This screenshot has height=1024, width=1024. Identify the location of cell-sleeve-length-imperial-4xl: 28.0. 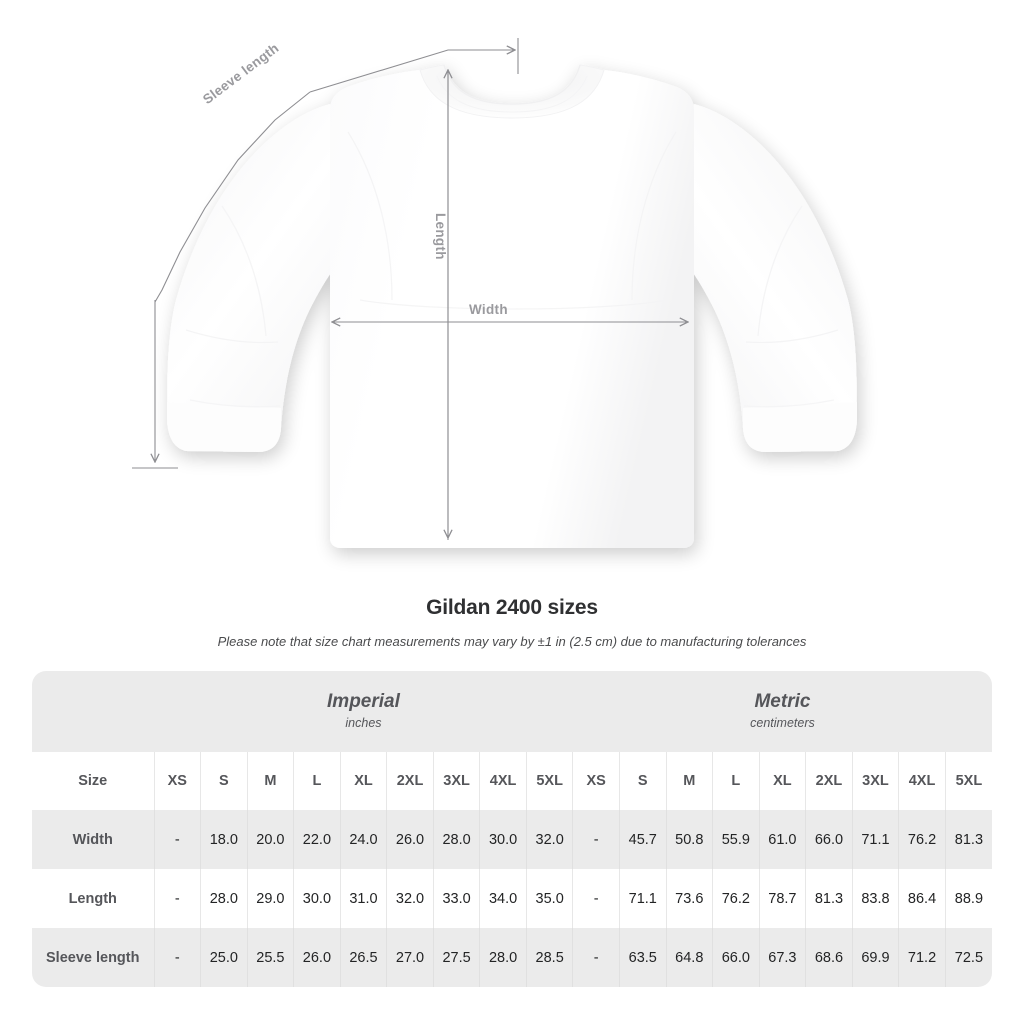
(503, 957).